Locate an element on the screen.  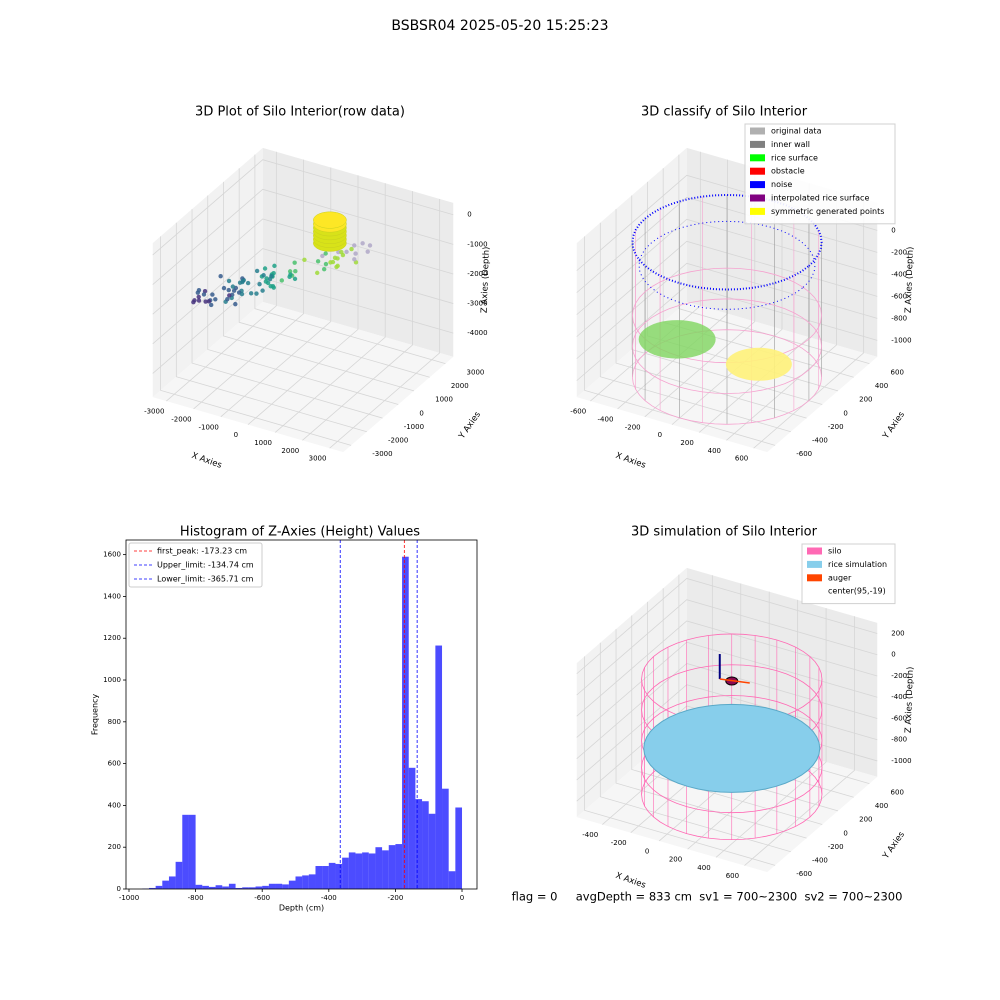
legend-label: interpolated rice surface is located at coordinates (820, 198).